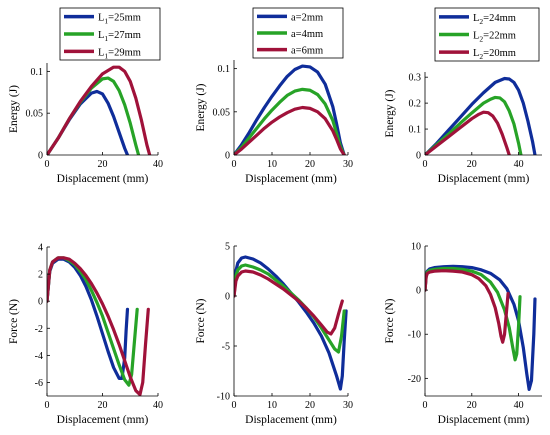 This screenshot has height=435, width=550. I want to click on legend-entry: a=6mm, so click(307, 51).